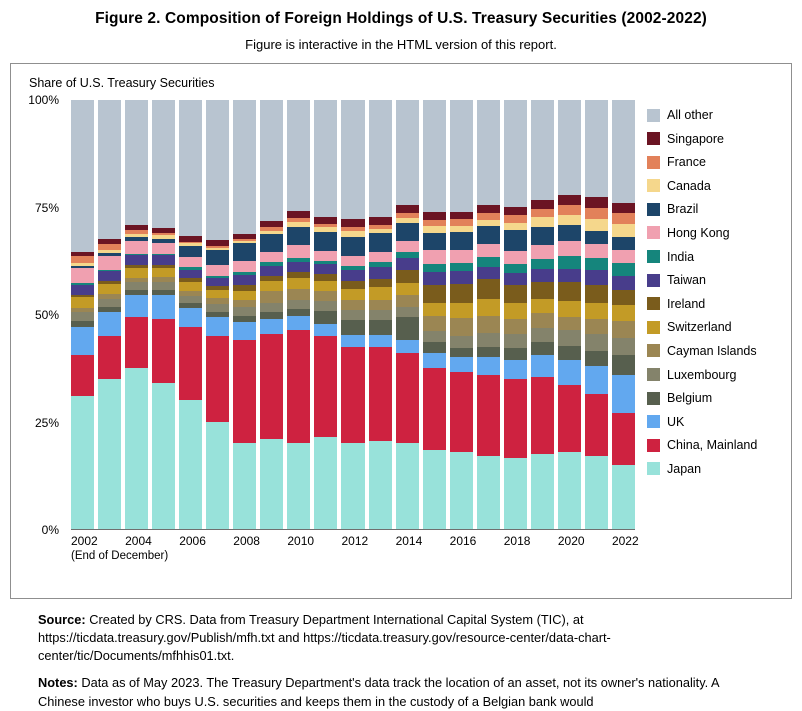  I want to click on segment-switzerland-2015, so click(434, 309).